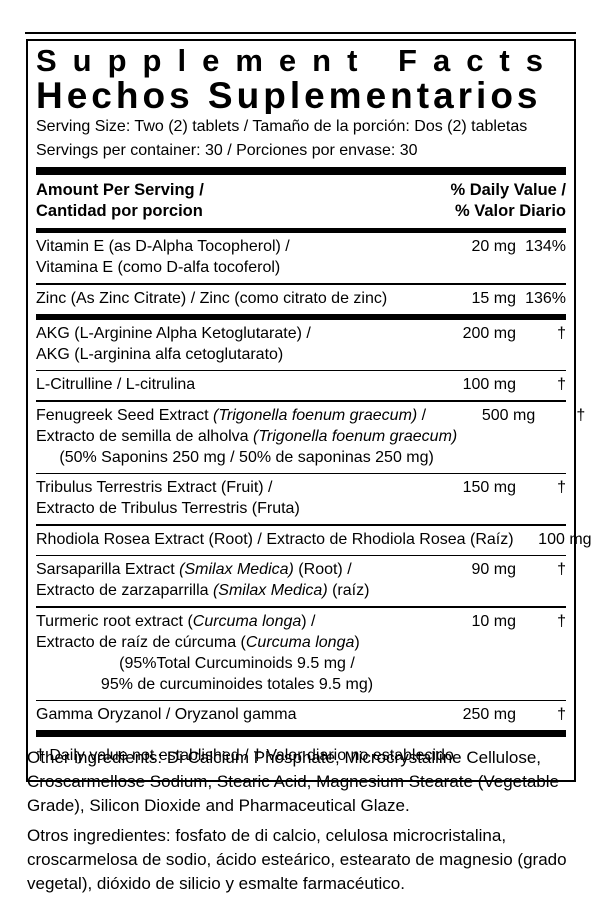 The width and height of the screenshot is (600, 901). What do you see at coordinates (154, 487) in the screenshot?
I see `nutrient-name-line: Tribulus Terrestris Extract (Fruit) /` at bounding box center [154, 487].